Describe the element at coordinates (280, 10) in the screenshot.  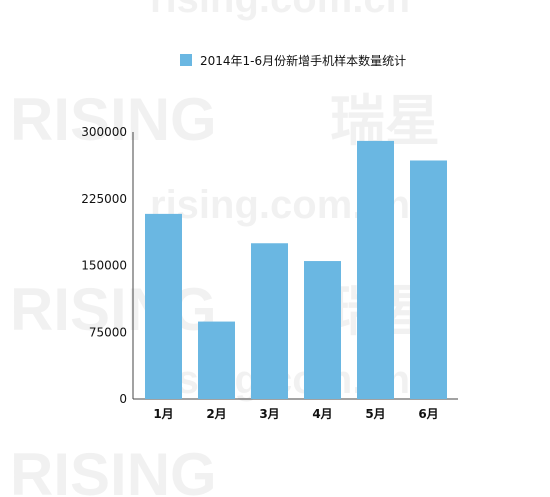
I see `watermark-url-top: rising.com.cn` at that location.